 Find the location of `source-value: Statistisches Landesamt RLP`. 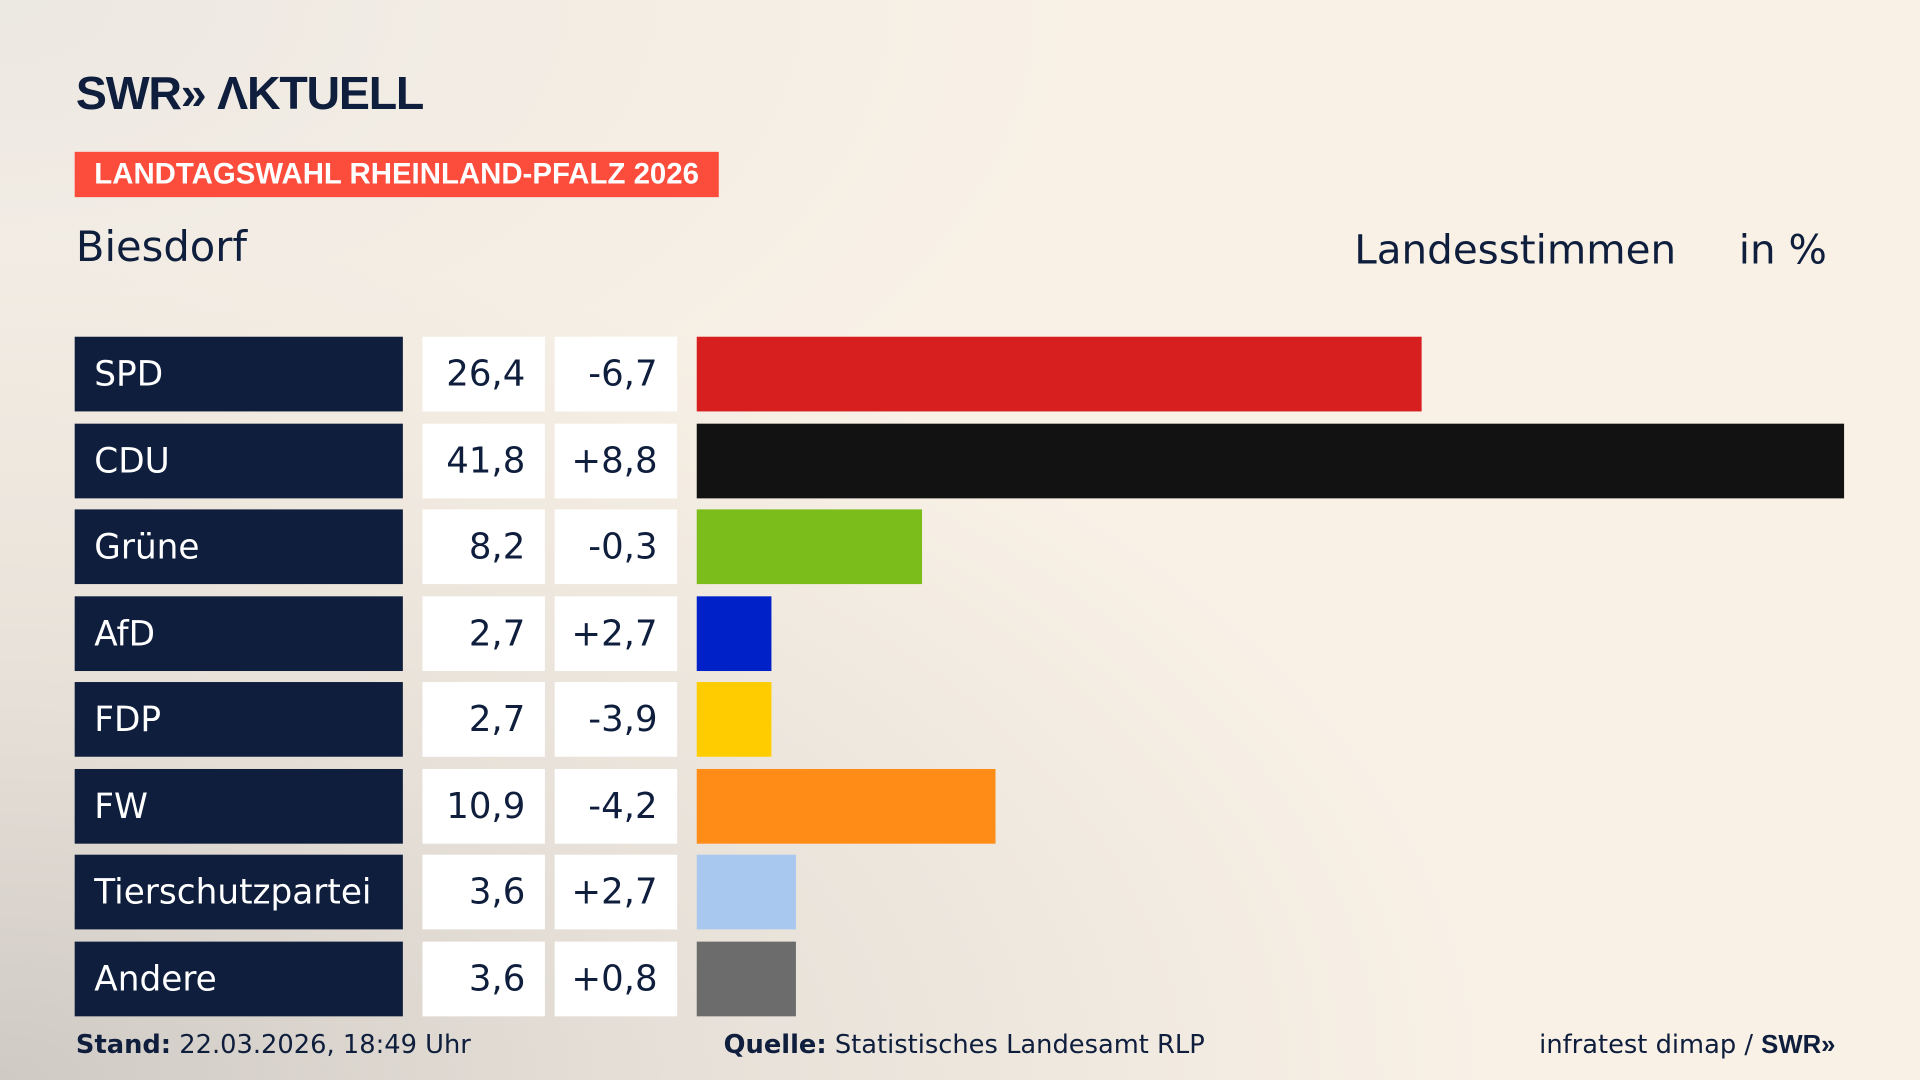

source-value: Statistisches Landesamt RLP is located at coordinates (1019, 1044).